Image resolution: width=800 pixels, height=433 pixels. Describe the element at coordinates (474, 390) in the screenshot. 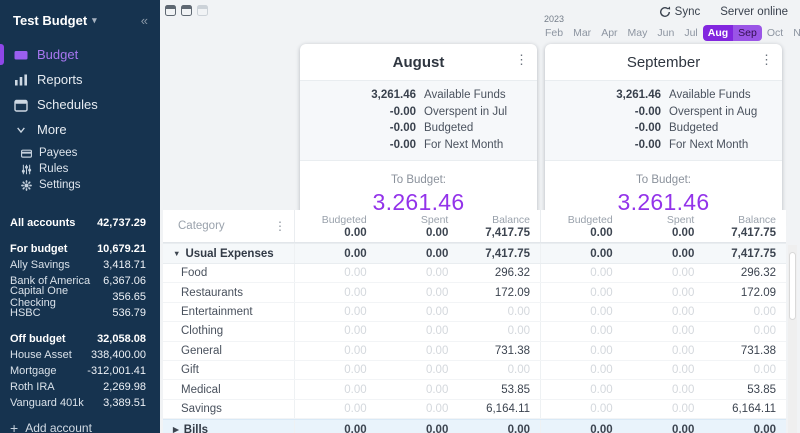

I see `category-row-medical: Medical 0.00 0.00 53.85 0.00 0.00 53.85` at that location.